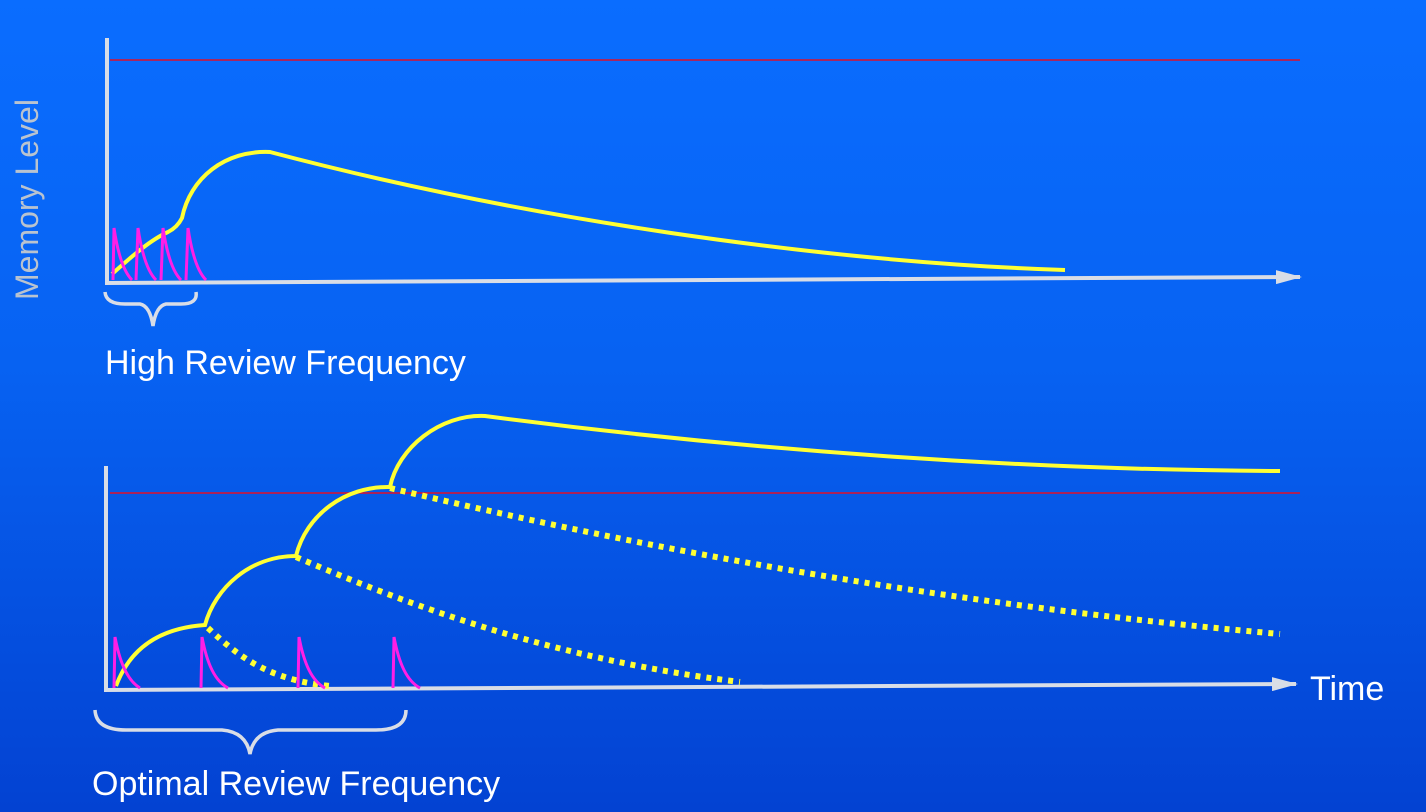 The image size is (1426, 812). Describe the element at coordinates (588, 212) in the screenshot. I see `top-memory-curve` at that location.